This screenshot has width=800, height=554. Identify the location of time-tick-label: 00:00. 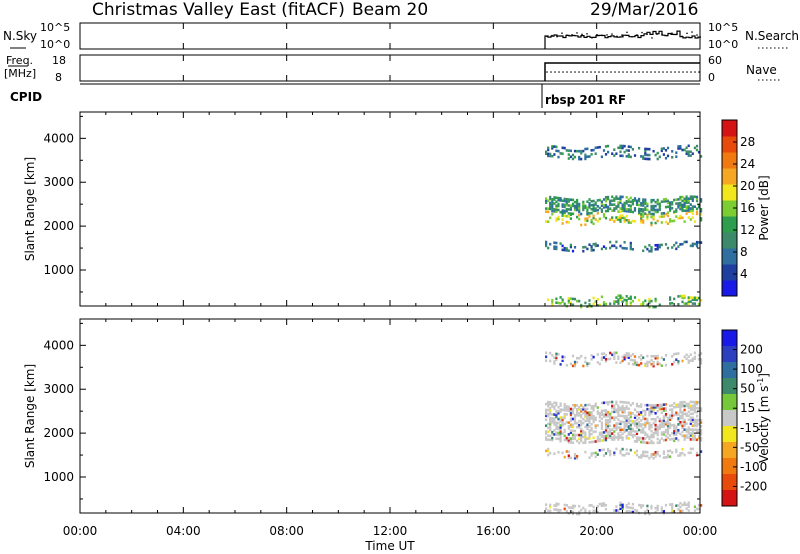
(80, 531).